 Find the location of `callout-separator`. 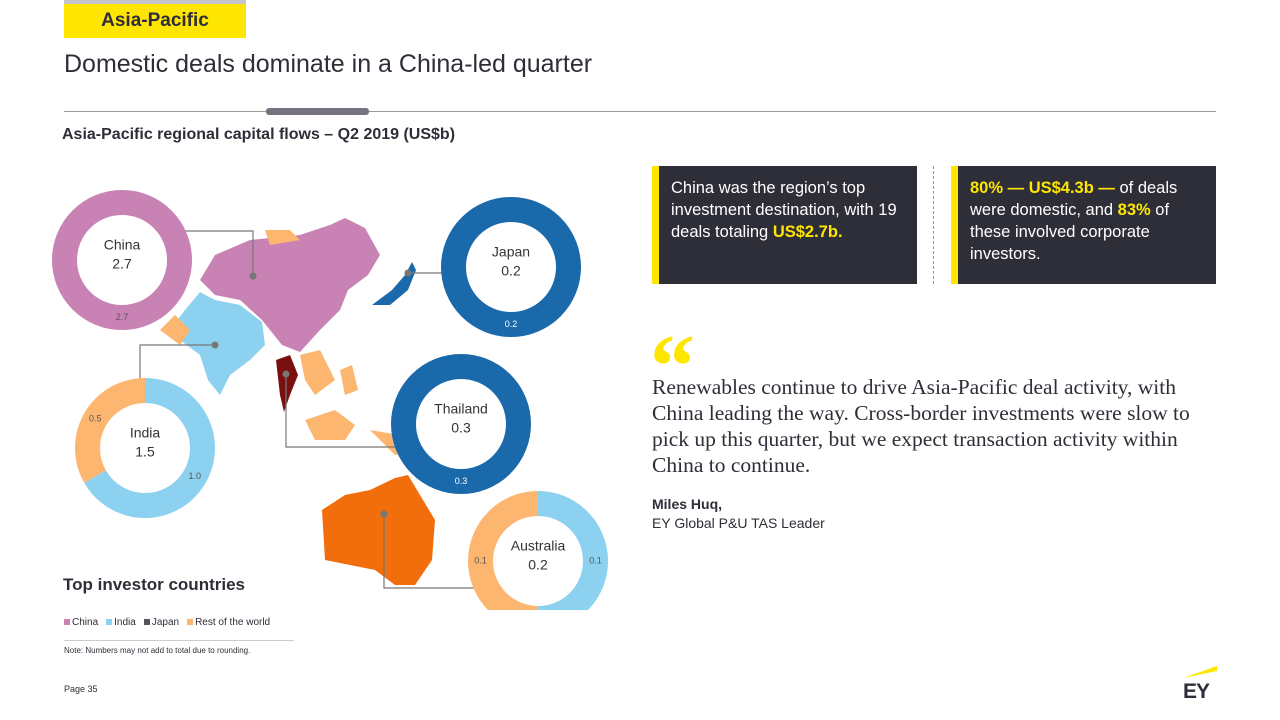

callout-separator is located at coordinates (933, 225).